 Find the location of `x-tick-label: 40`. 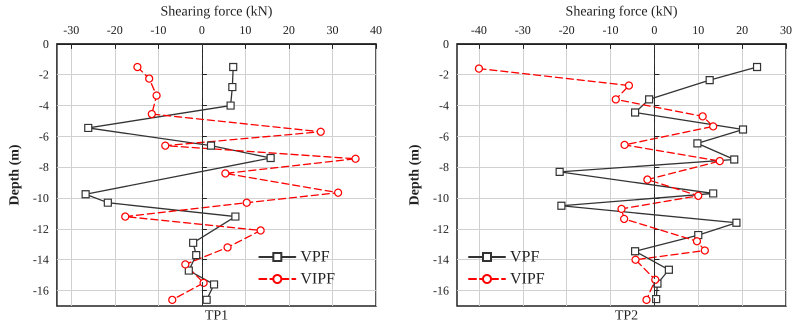

x-tick-label: 40 is located at coordinates (376, 29).